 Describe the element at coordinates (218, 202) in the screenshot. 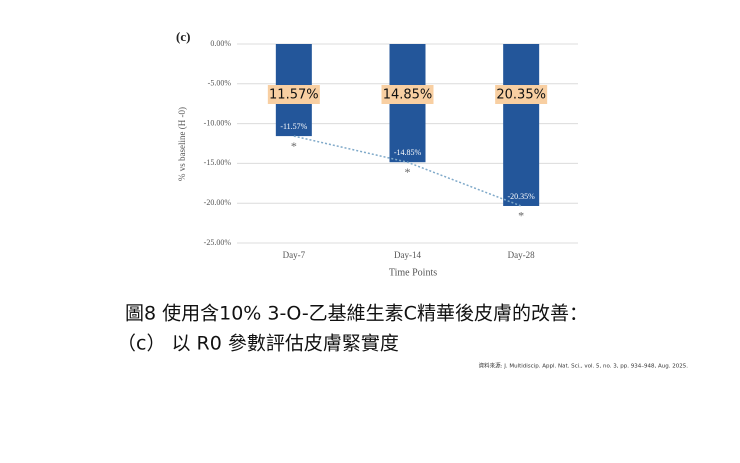

I see `y-tick-label: -20.00%` at that location.